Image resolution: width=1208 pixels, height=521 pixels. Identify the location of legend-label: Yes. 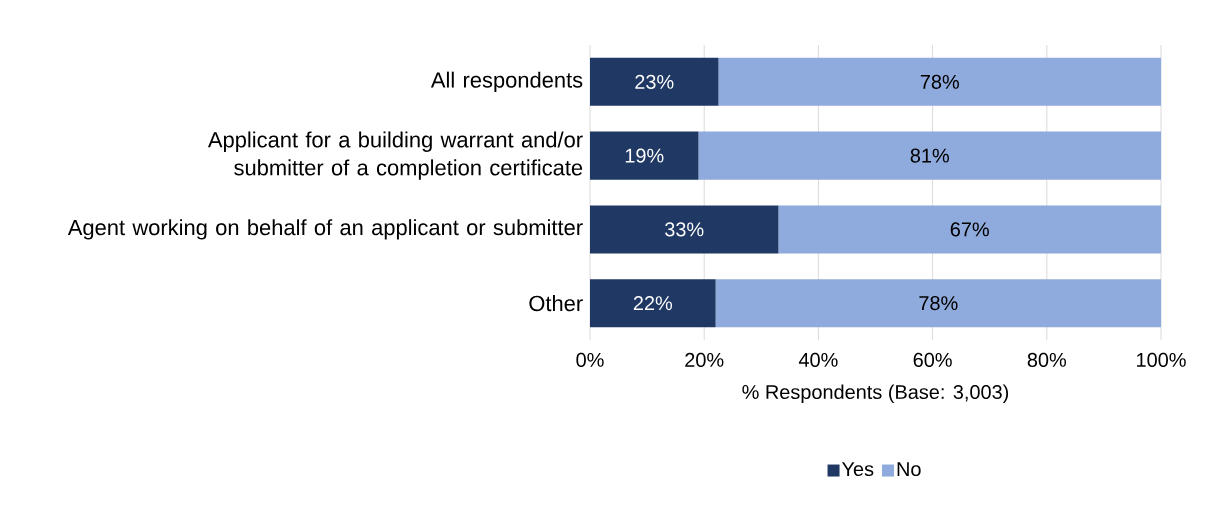
(857, 469).